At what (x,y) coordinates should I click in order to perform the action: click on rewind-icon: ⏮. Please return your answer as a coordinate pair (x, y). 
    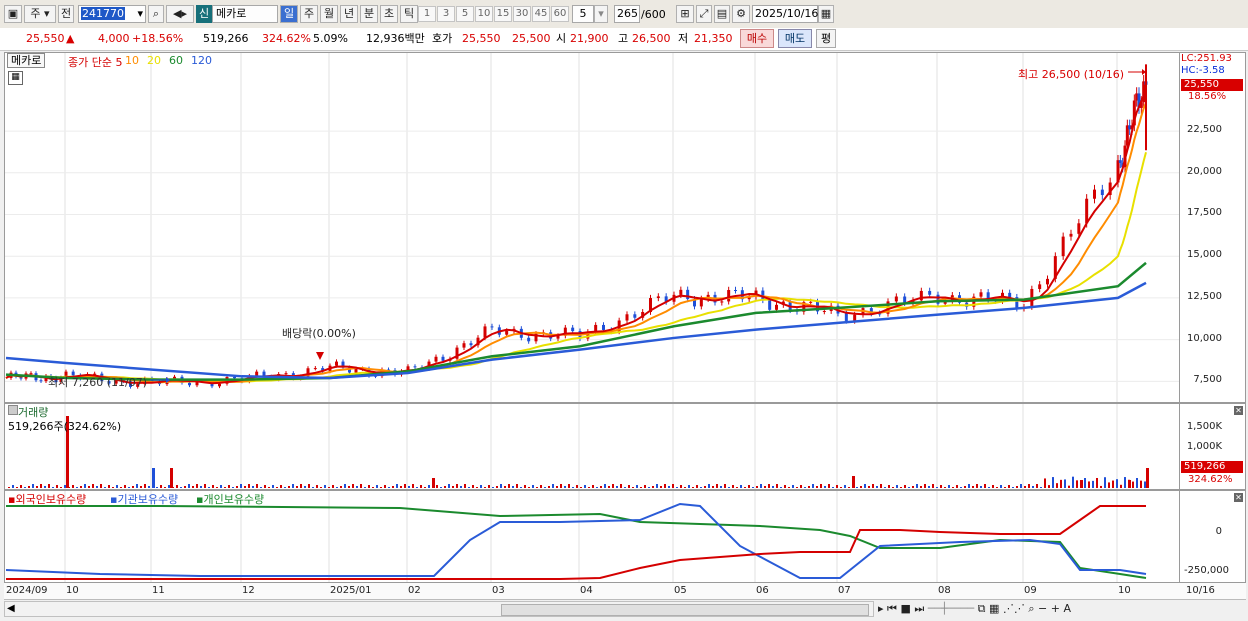
    Looking at the image, I should click on (892, 608).